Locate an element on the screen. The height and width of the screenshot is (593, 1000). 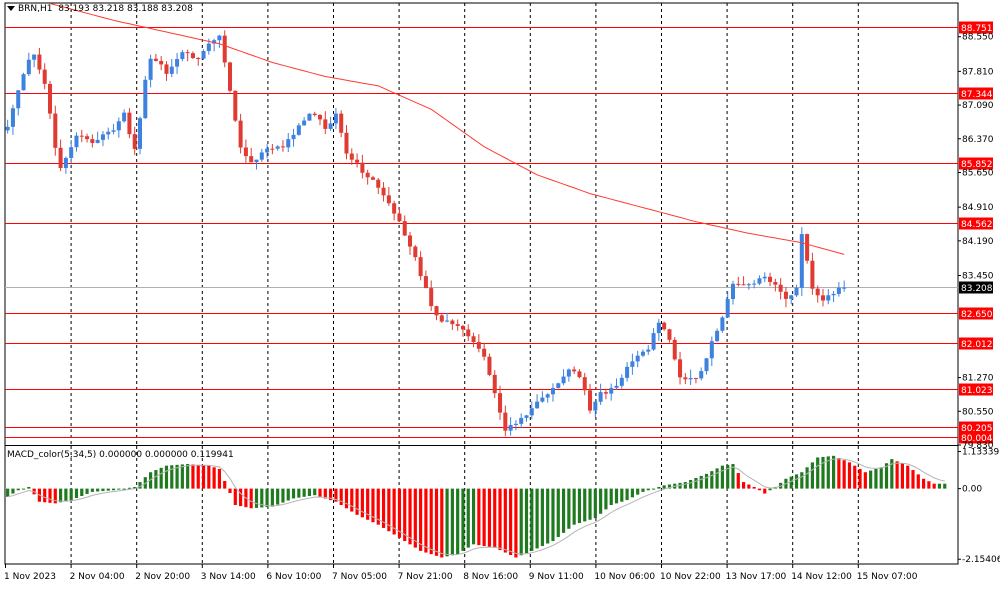
x-tick-label: 1 Nov 2023 is located at coordinates (30, 577).